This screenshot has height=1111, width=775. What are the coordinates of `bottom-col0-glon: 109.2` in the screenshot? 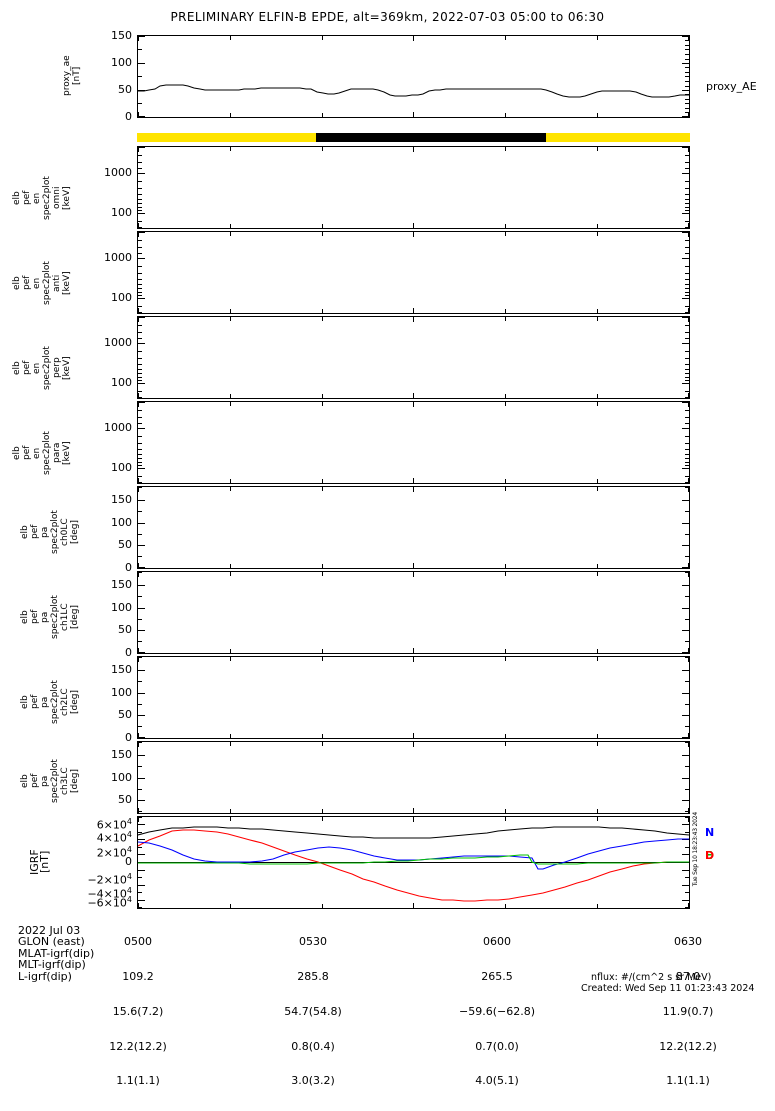 It's located at (138, 976).